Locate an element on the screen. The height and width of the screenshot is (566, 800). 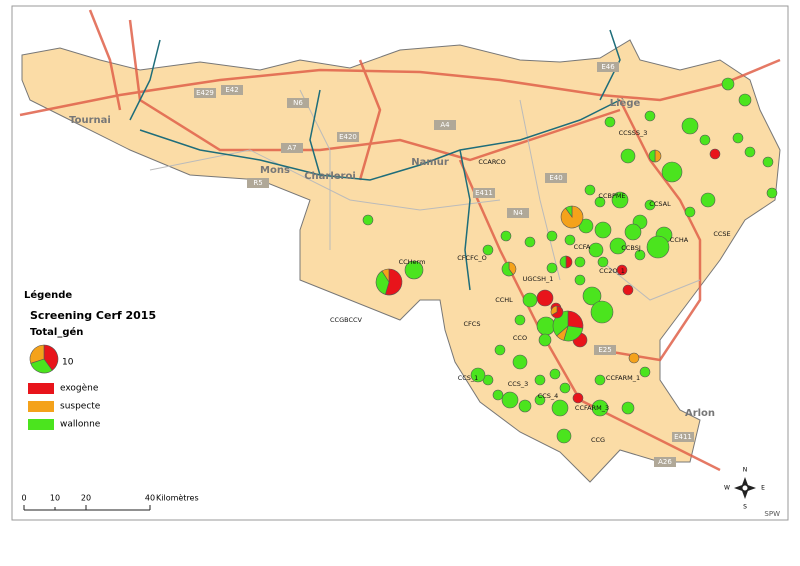
zone-label: CCHA is located at coordinates (679, 240).